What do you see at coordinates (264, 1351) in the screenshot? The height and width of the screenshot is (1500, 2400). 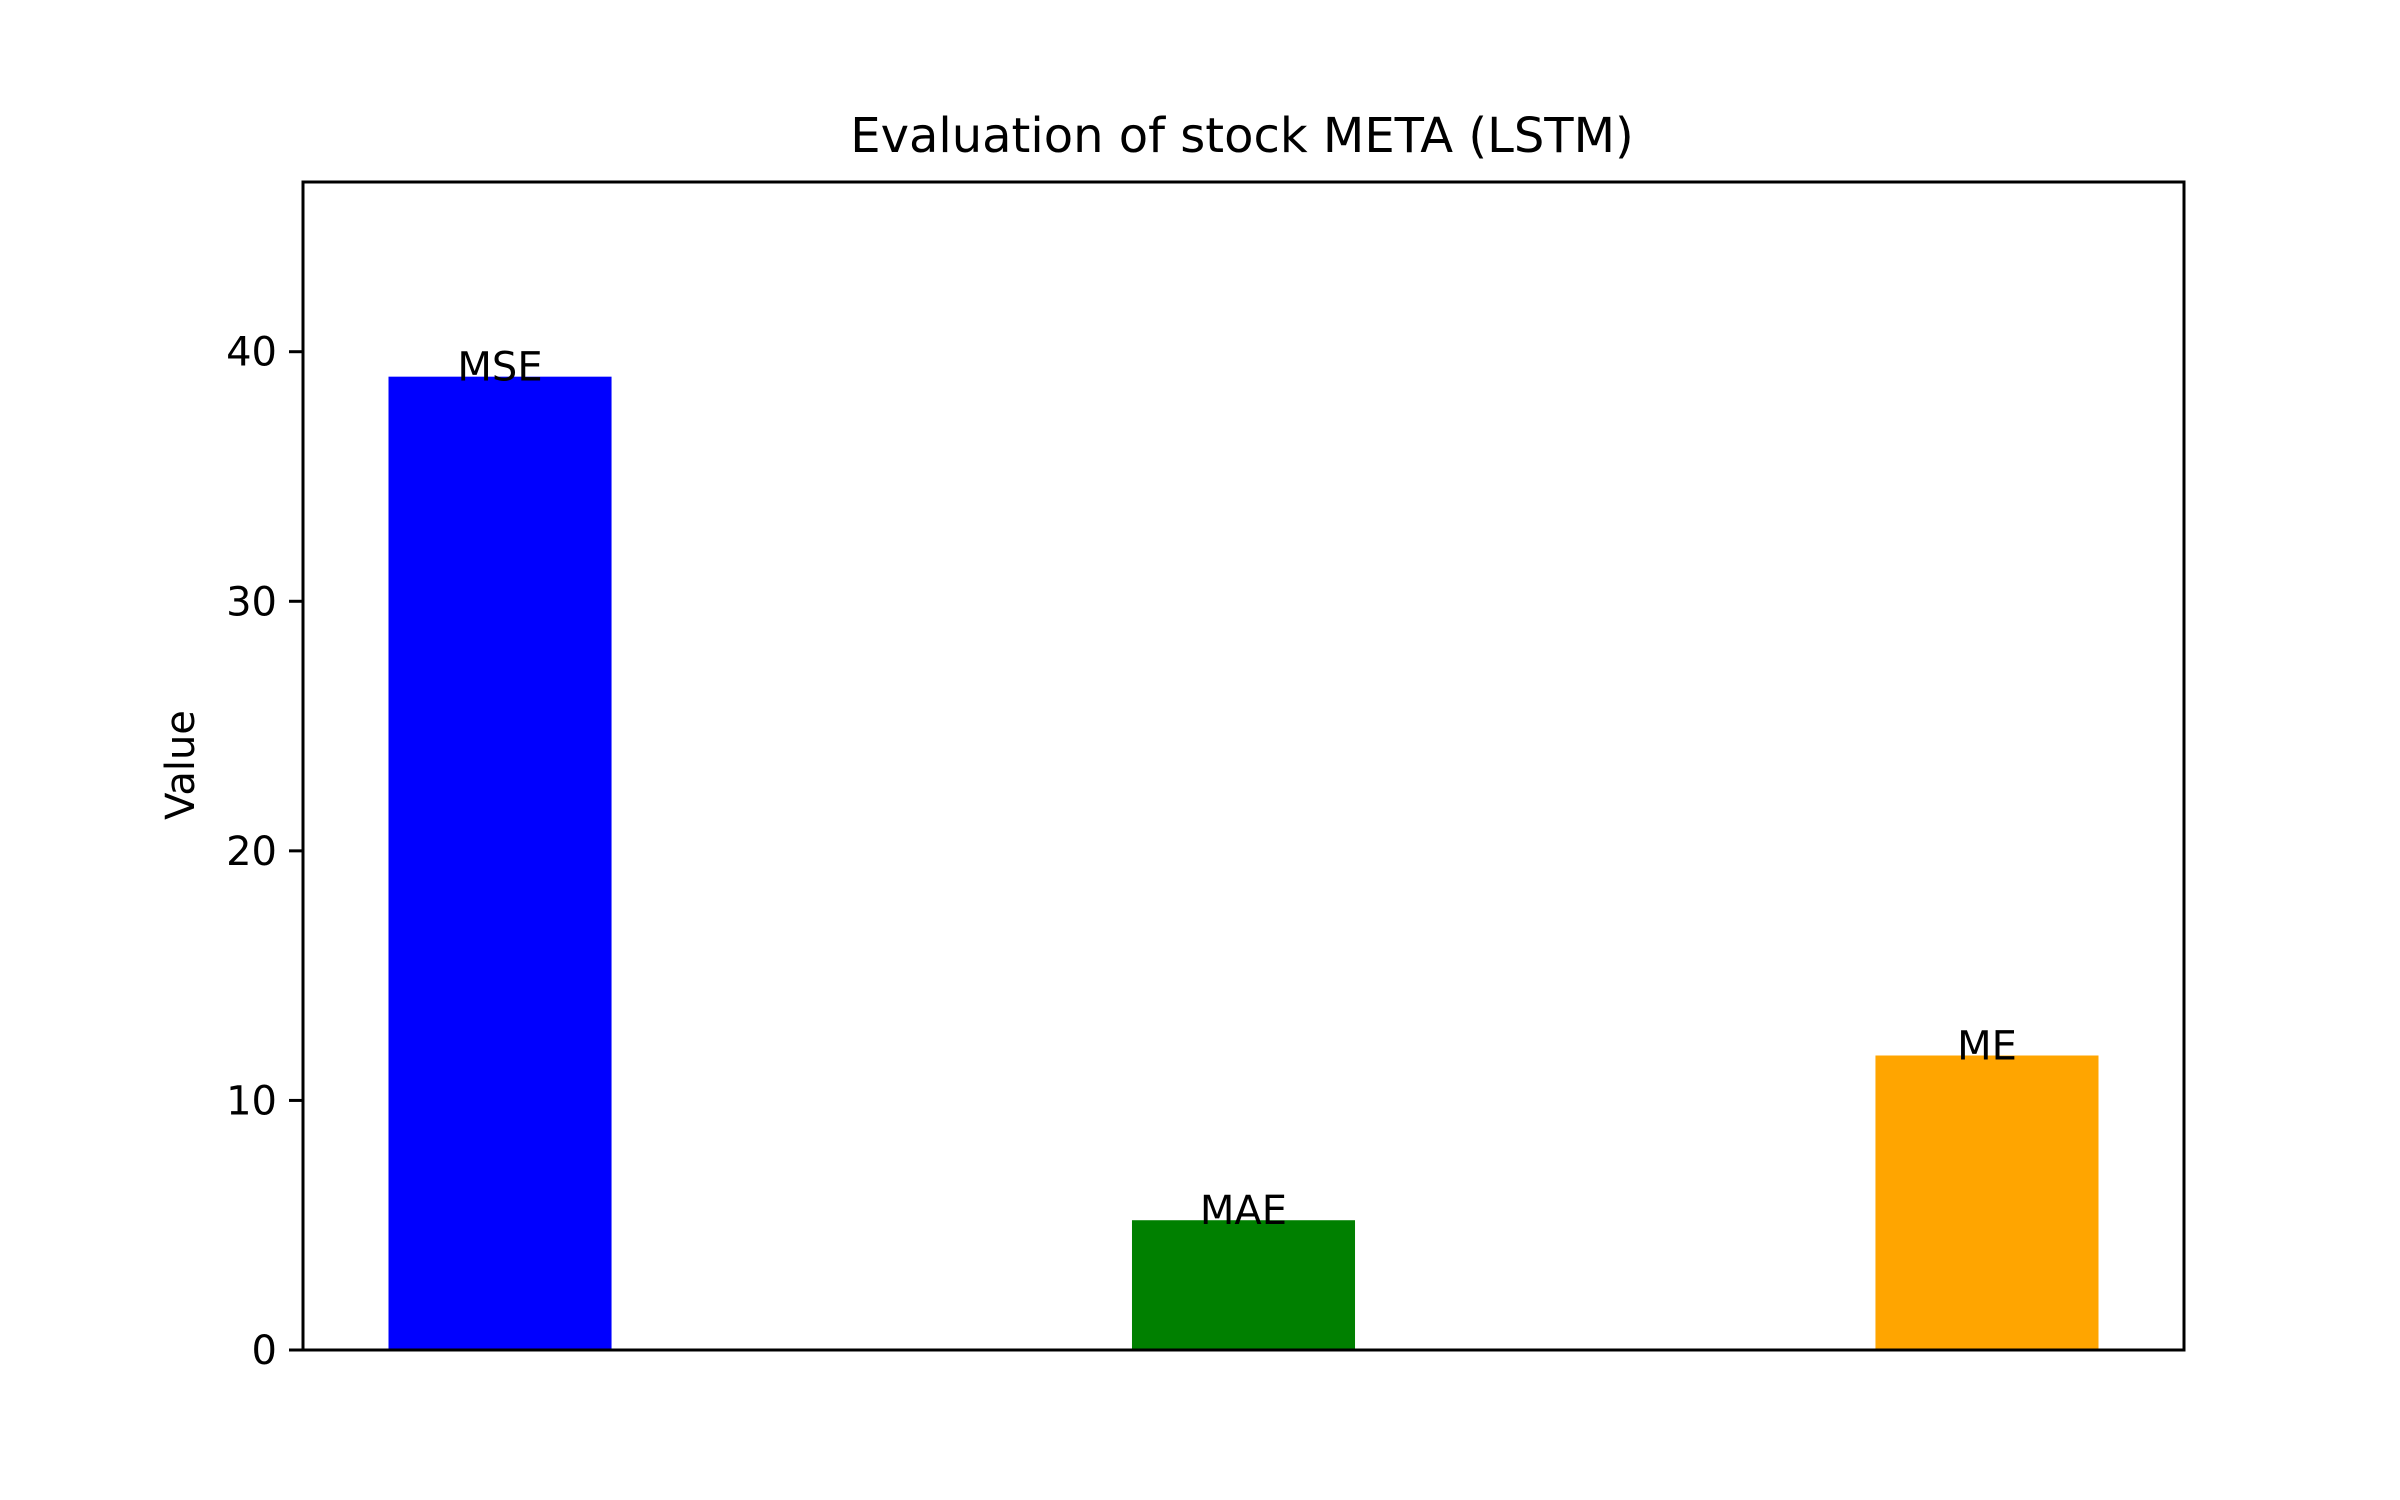 I see `y-tick-label: 0` at bounding box center [264, 1351].